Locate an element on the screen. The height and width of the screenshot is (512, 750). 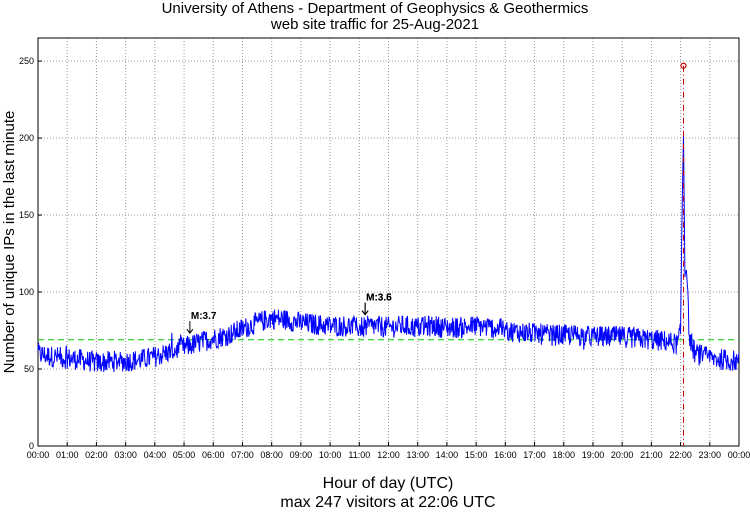
y-tick-label: 0 is located at coordinates (31, 446).